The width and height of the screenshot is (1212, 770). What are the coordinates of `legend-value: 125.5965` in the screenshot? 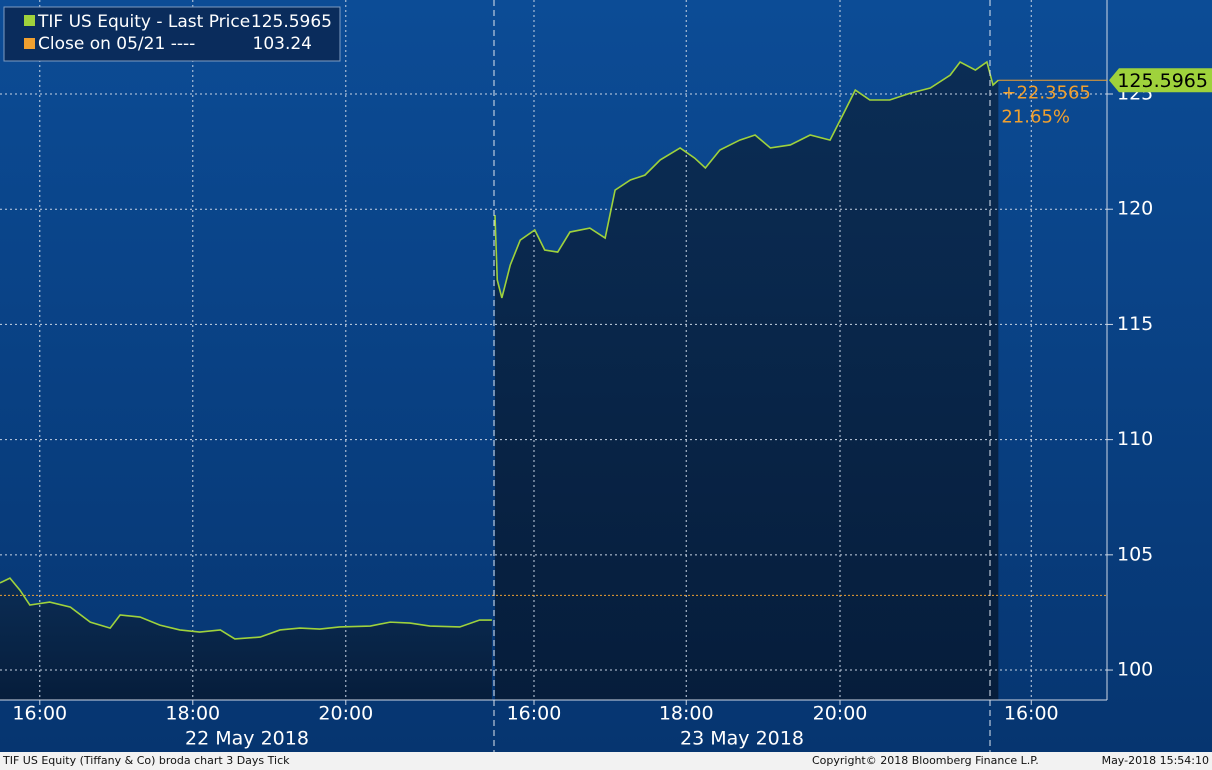 It's located at (291, 22).